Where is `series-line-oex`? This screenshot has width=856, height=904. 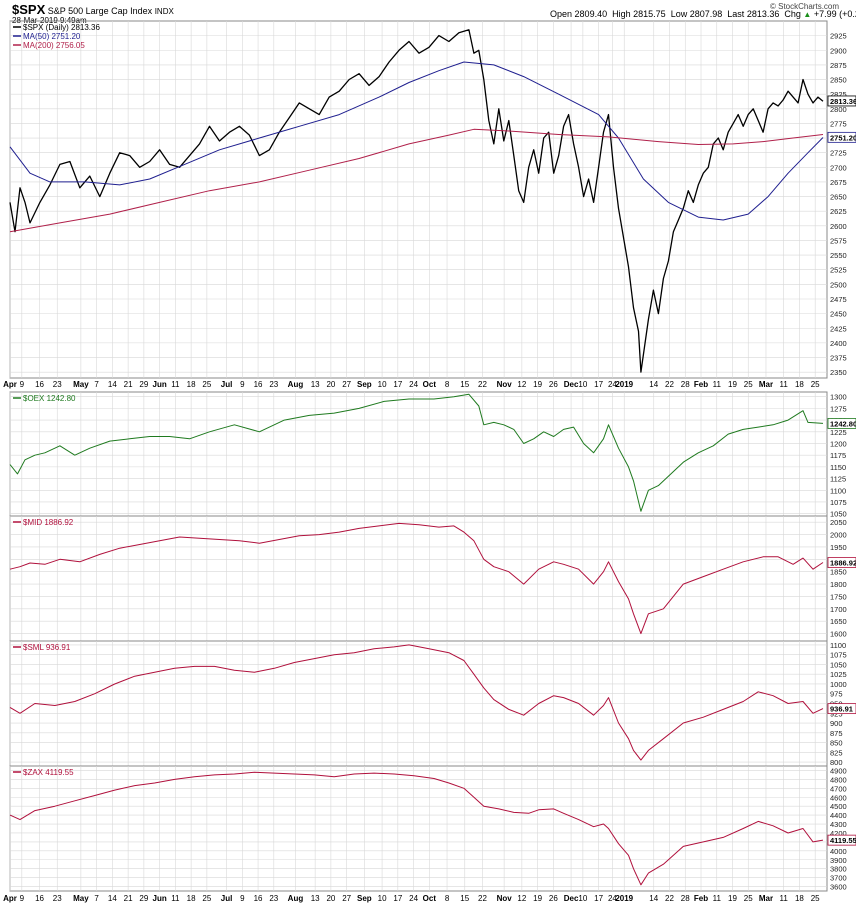 series-line-oex is located at coordinates (416, 452).